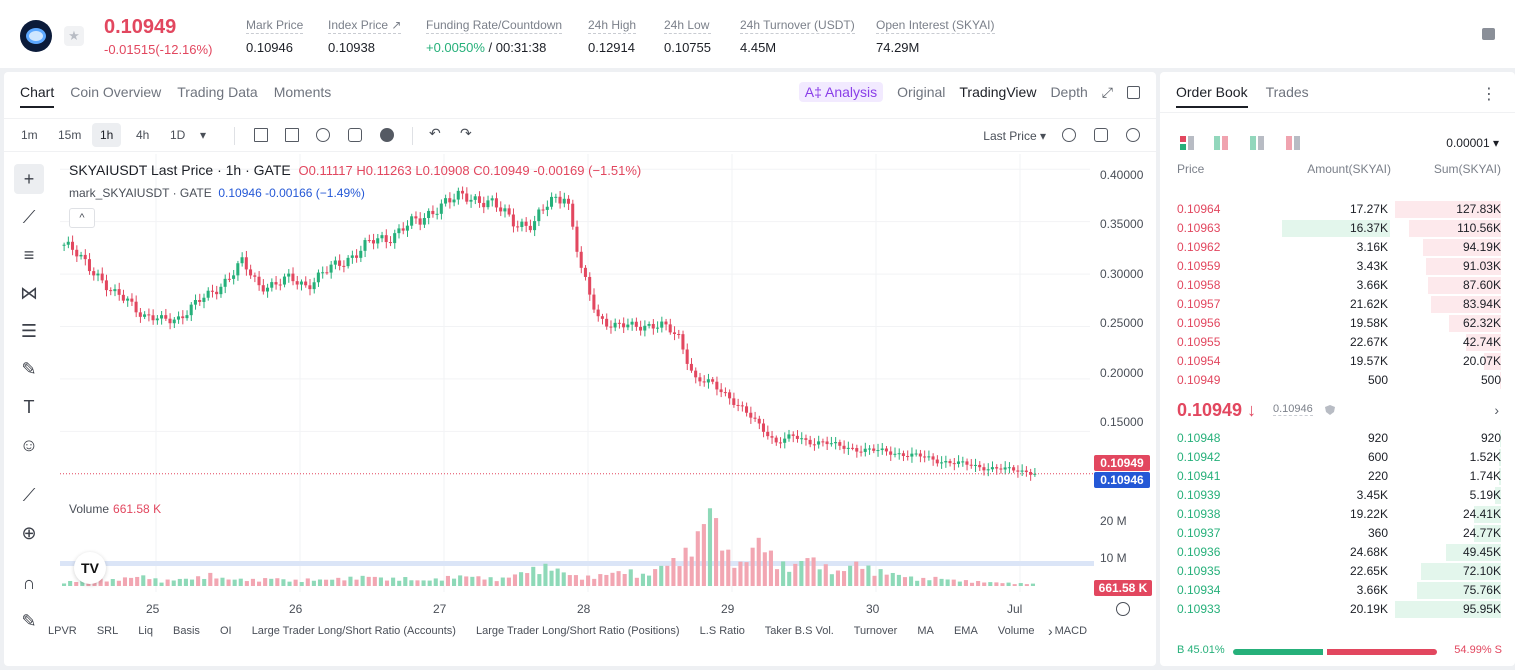 The height and width of the screenshot is (670, 1515). What do you see at coordinates (29, 330) in the screenshot?
I see `fib-icon: ☰` at bounding box center [29, 330].